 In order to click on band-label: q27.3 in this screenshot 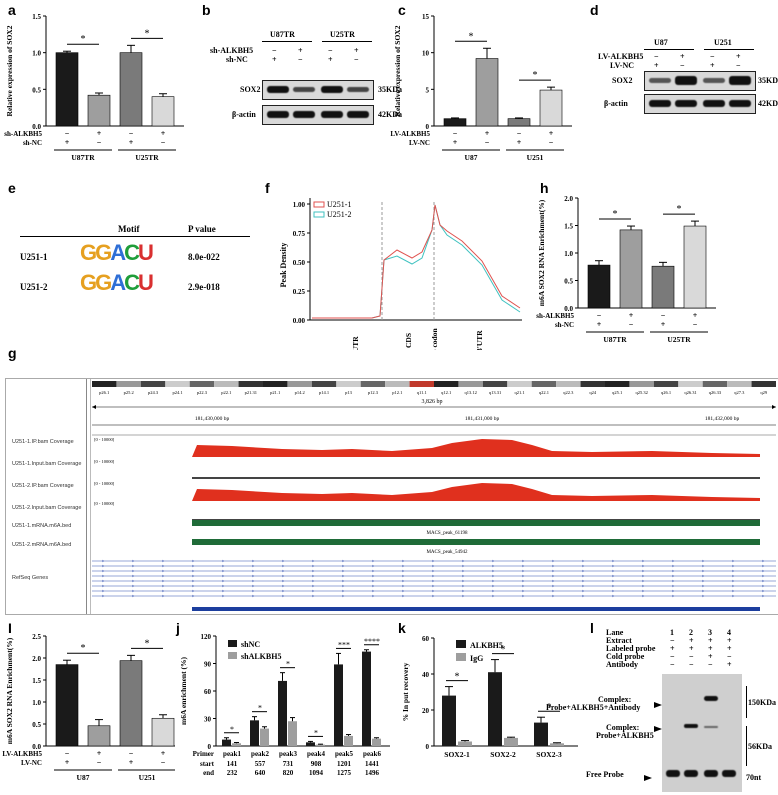, I will do `click(739, 392)`.